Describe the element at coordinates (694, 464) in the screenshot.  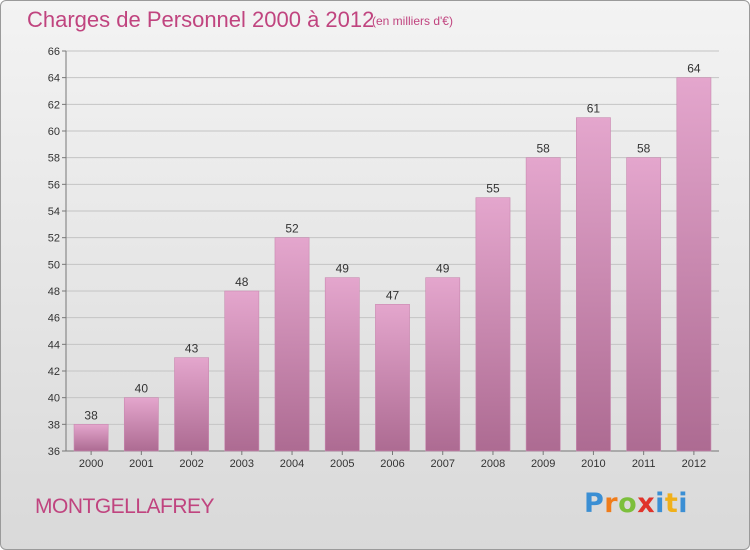
I see `x-tick-label: 2012` at that location.